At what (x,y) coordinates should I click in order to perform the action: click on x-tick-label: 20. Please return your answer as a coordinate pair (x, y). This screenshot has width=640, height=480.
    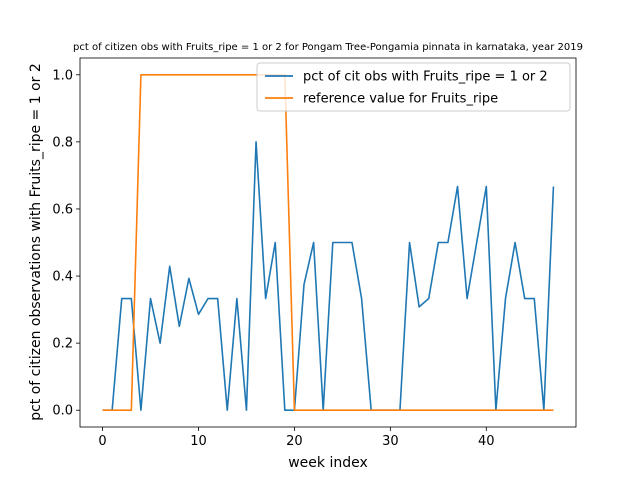
    Looking at the image, I should click on (294, 441).